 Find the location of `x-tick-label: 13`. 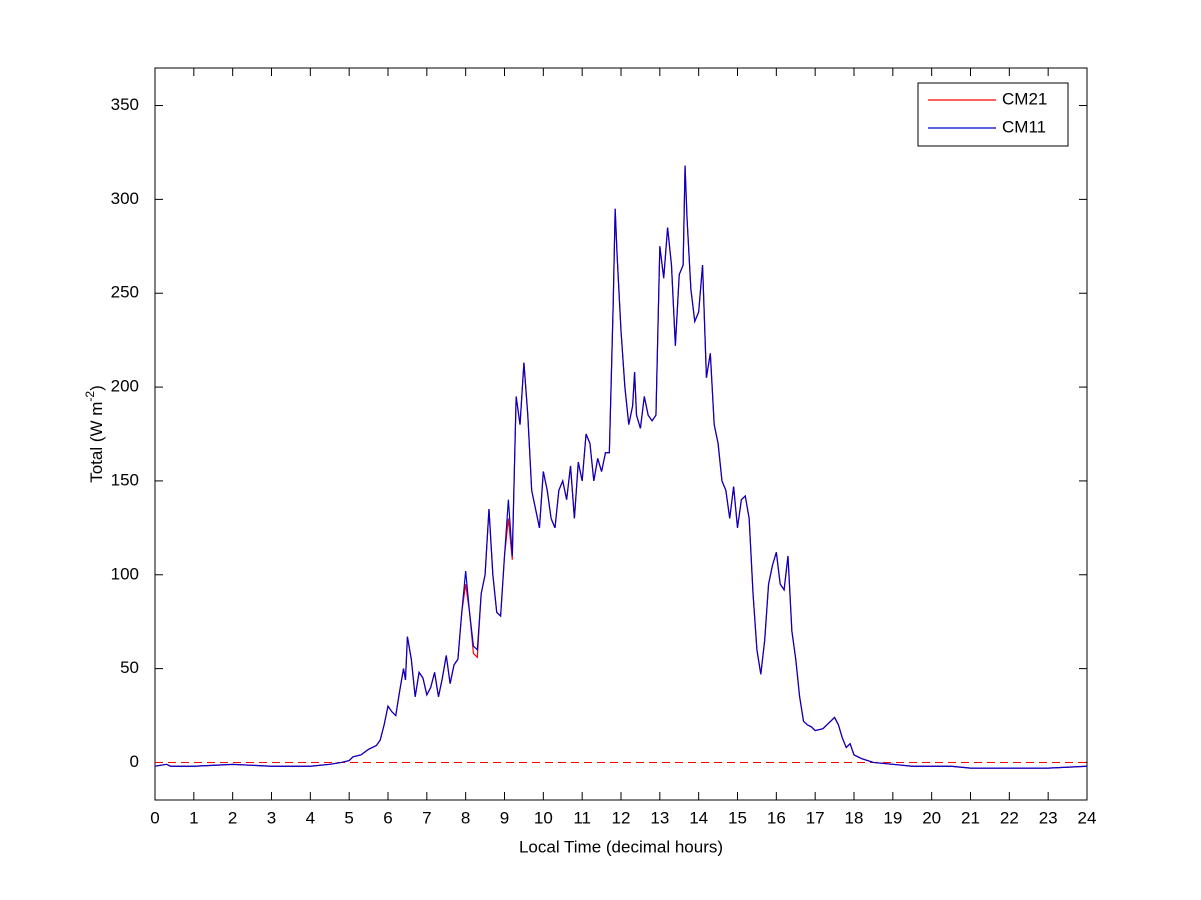

x-tick-label: 13 is located at coordinates (659, 817).